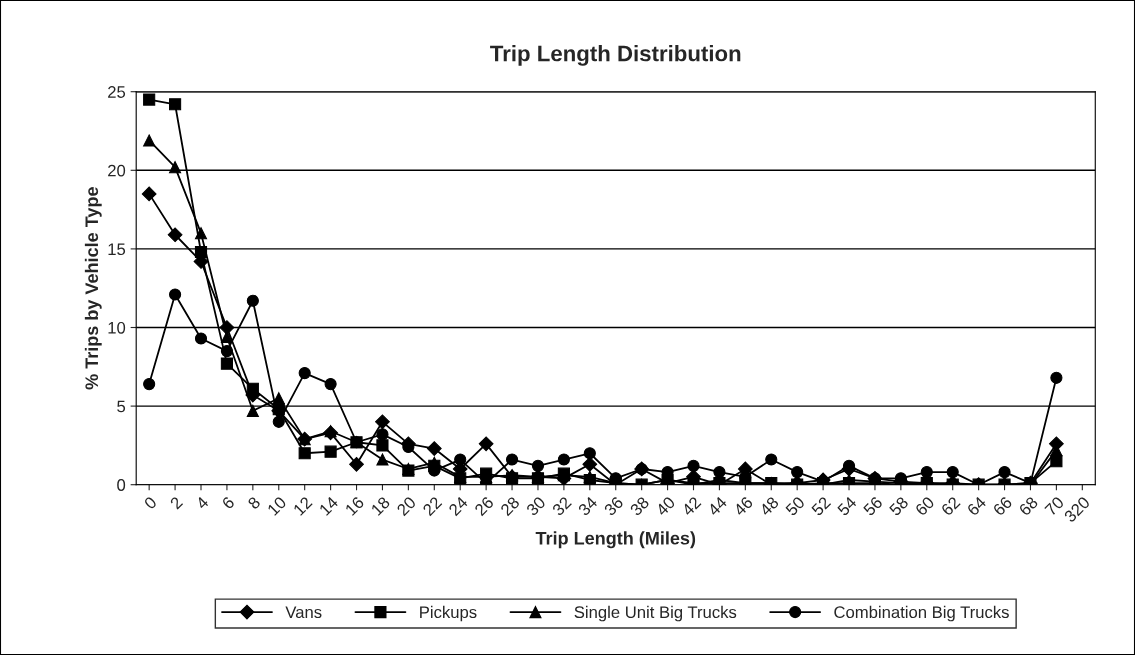  What do you see at coordinates (484, 506) in the screenshot?
I see `x-tick-label: 26` at bounding box center [484, 506].